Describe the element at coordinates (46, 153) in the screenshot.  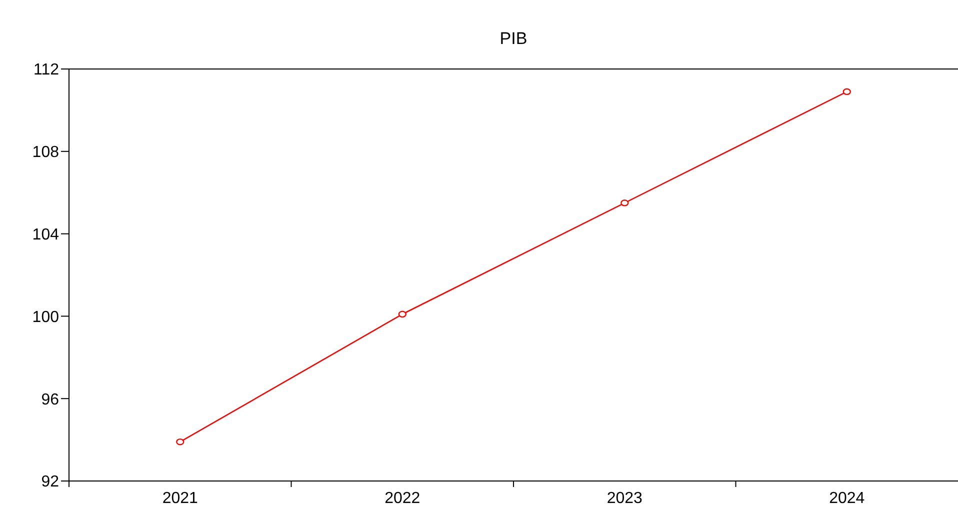
I see `y-tick-label: 108` at that location.